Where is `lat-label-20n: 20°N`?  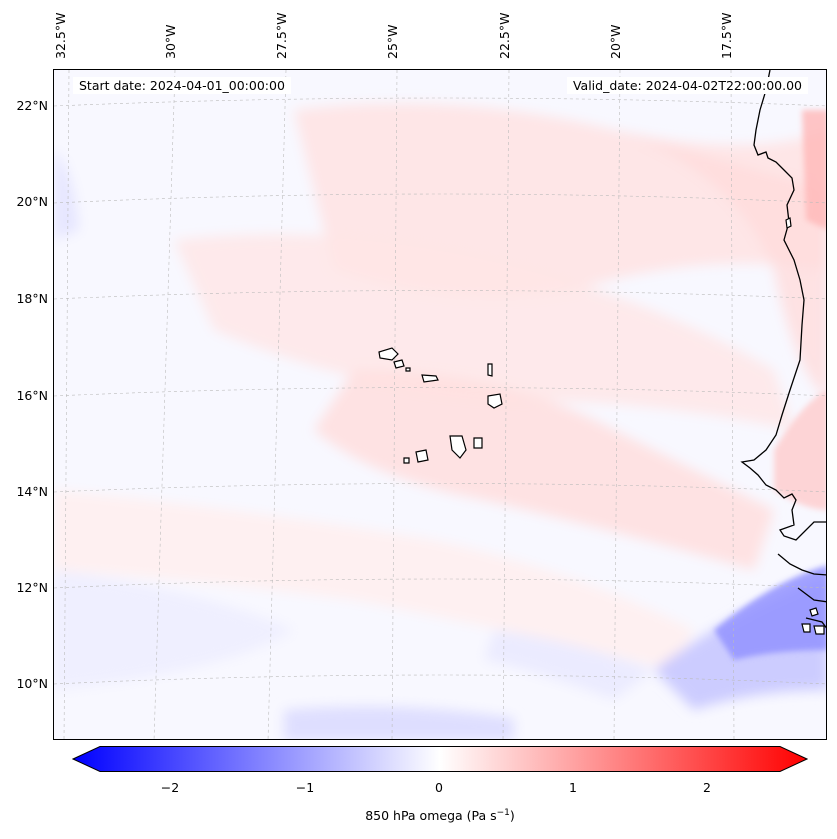 lat-label-20n: 20°N is located at coordinates (32, 201).